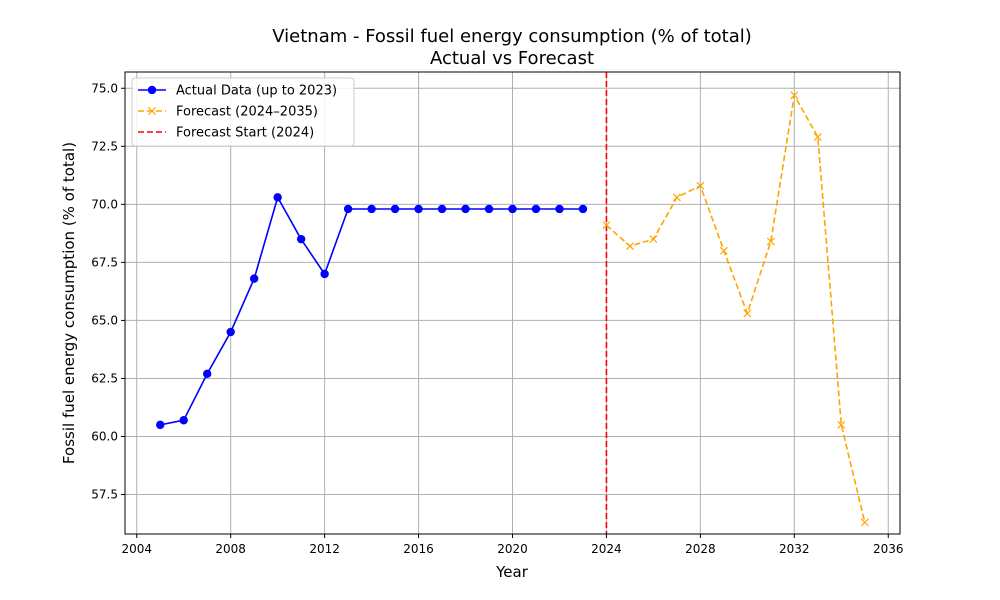 The height and width of the screenshot is (600, 1000). I want to click on x-tick-label: 2028, so click(700, 549).